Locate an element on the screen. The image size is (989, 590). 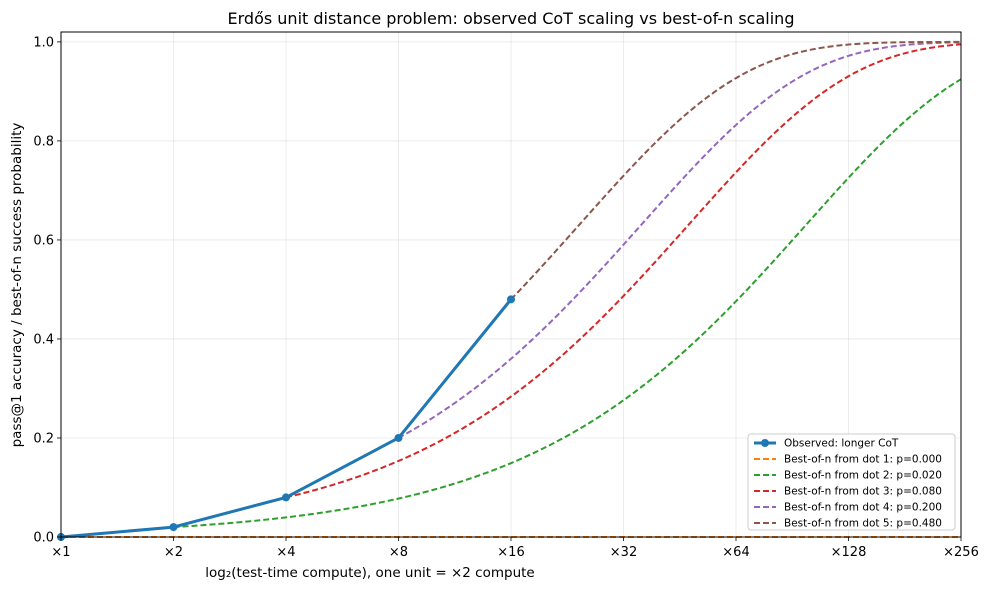
legend-label: Best-of-n from dot 1: p=0.000 is located at coordinates (863, 460).